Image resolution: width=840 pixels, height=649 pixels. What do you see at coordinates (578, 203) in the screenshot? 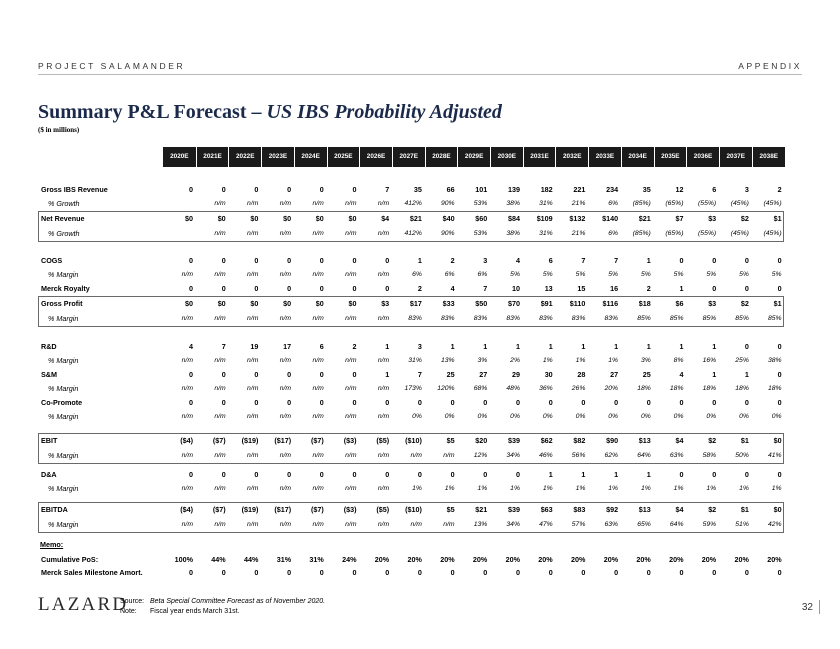
I see `cell-2032E: 21%` at bounding box center [578, 203].